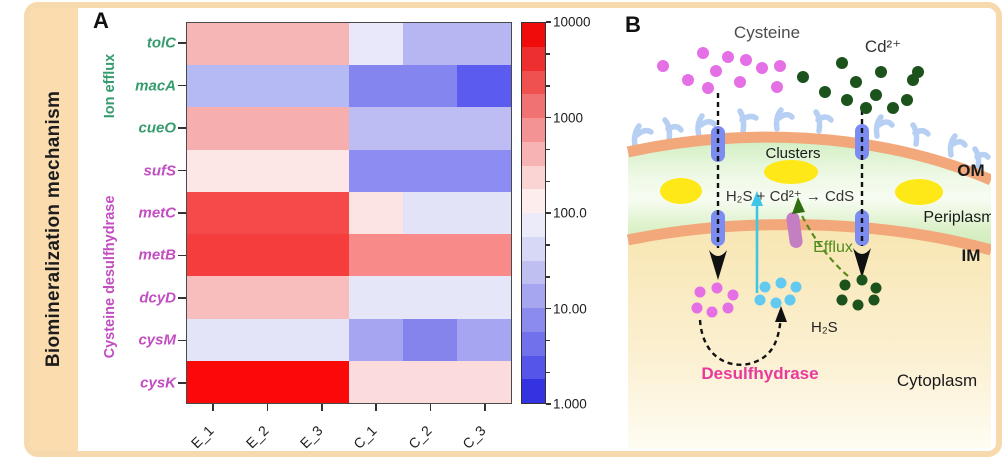 Image resolution: width=1008 pixels, height=459 pixels. I want to click on cysteine-molecules-cytoplasm, so click(715, 300).